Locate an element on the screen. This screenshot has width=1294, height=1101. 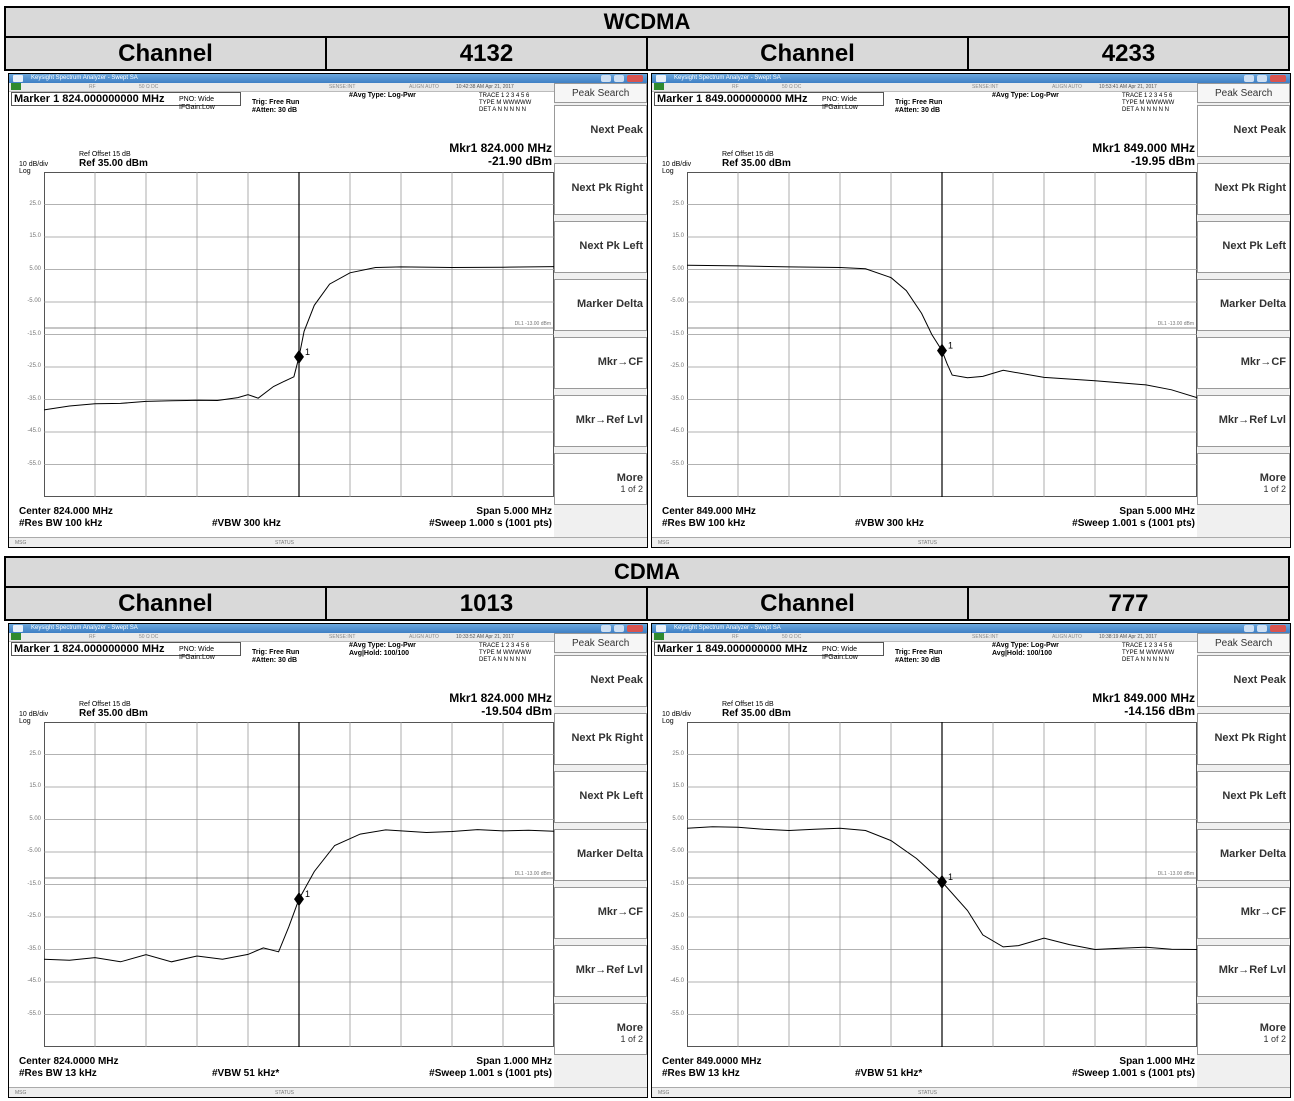
ifgain-setting: IFGain:Low is located at coordinates (197, 107).